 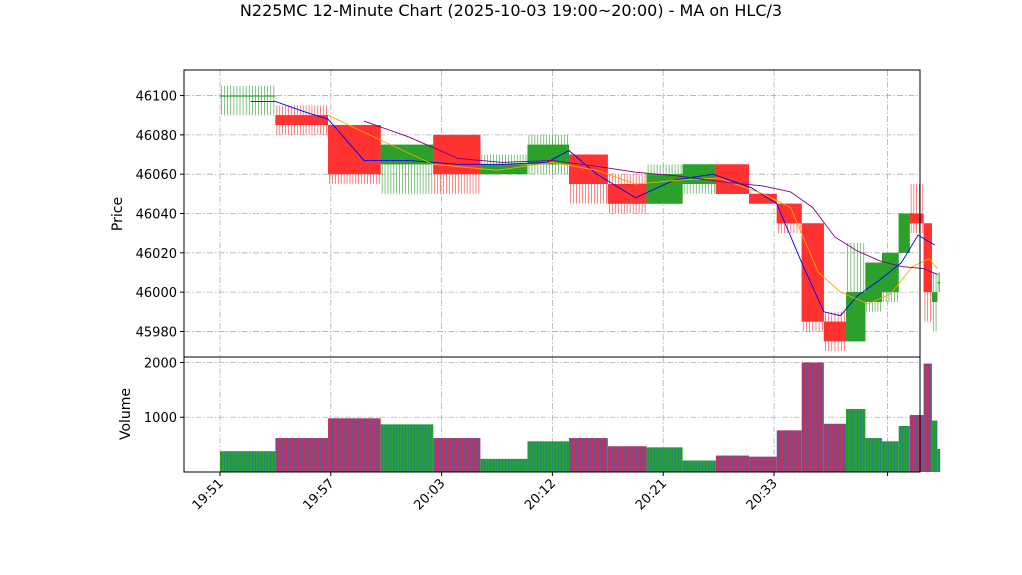 I want to click on price-tick-label: 45980, so click(x=156, y=332).